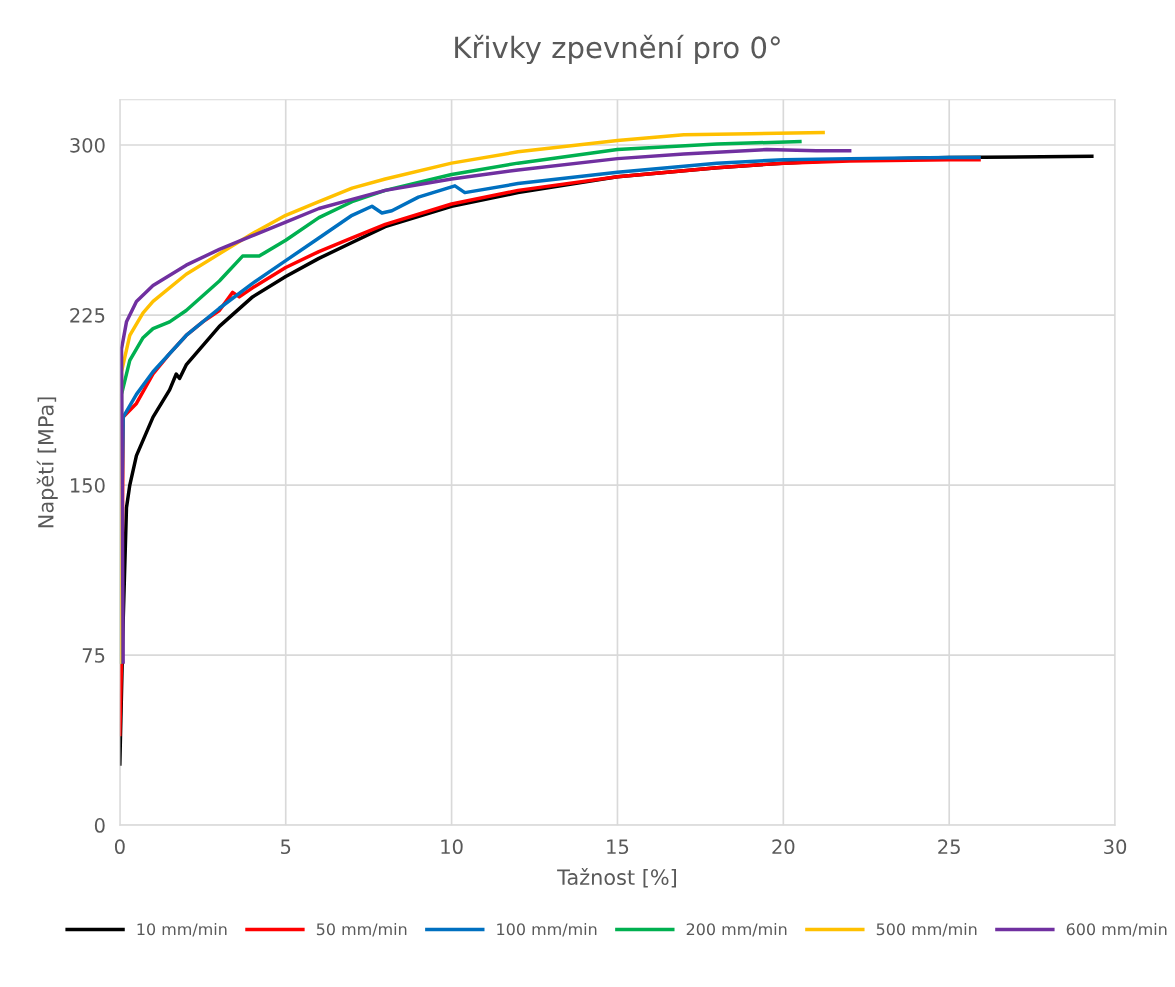 This screenshot has width=1175, height=987. I want to click on y-tick-label: 0, so click(99, 825).